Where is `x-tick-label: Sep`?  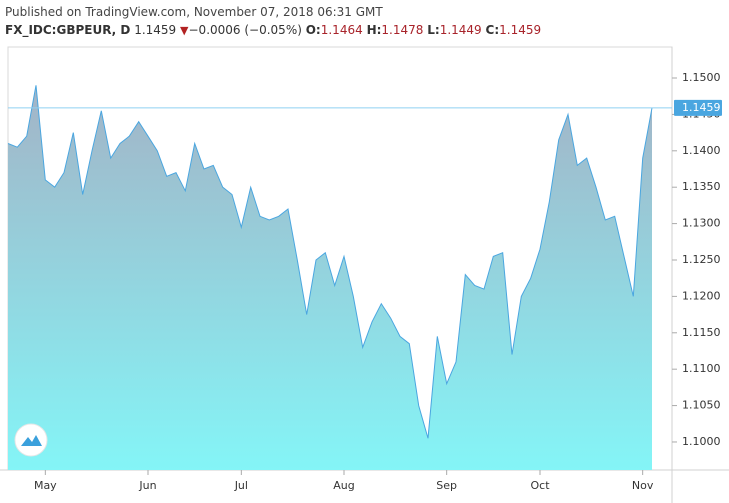
x-tick-label: Sep is located at coordinates (446, 485).